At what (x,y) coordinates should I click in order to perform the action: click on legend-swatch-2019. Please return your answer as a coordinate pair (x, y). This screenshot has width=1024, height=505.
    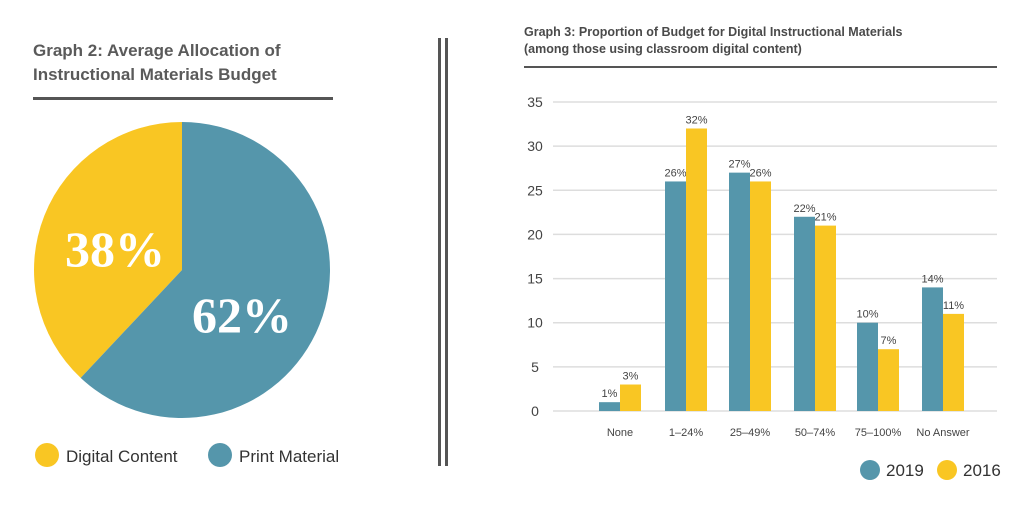
    Looking at the image, I should click on (870, 470).